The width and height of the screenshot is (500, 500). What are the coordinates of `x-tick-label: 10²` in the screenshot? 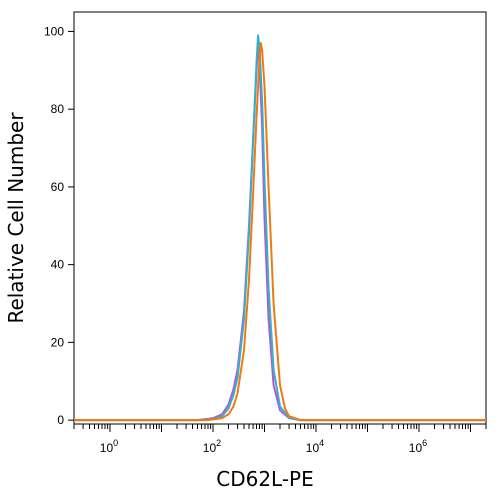 It's located at (212, 446).